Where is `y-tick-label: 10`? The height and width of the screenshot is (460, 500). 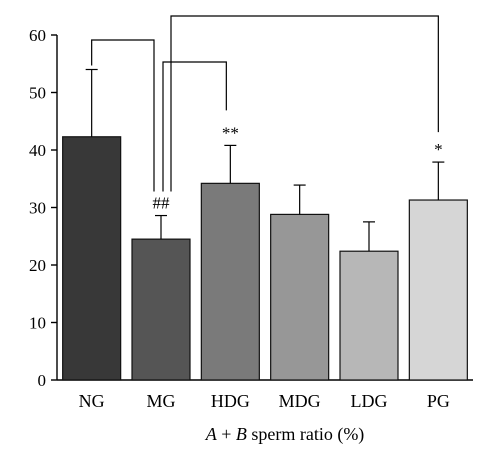
y-tick-label: 10 is located at coordinates (37, 323).